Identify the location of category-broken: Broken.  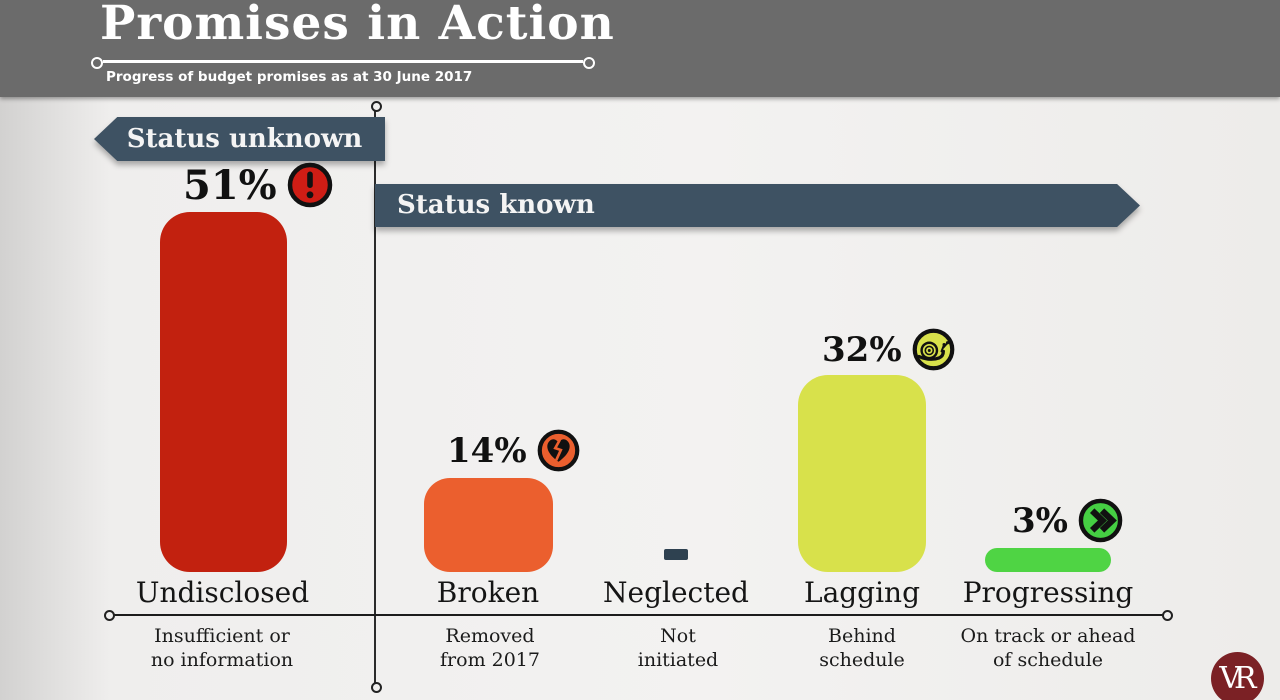
(488, 592).